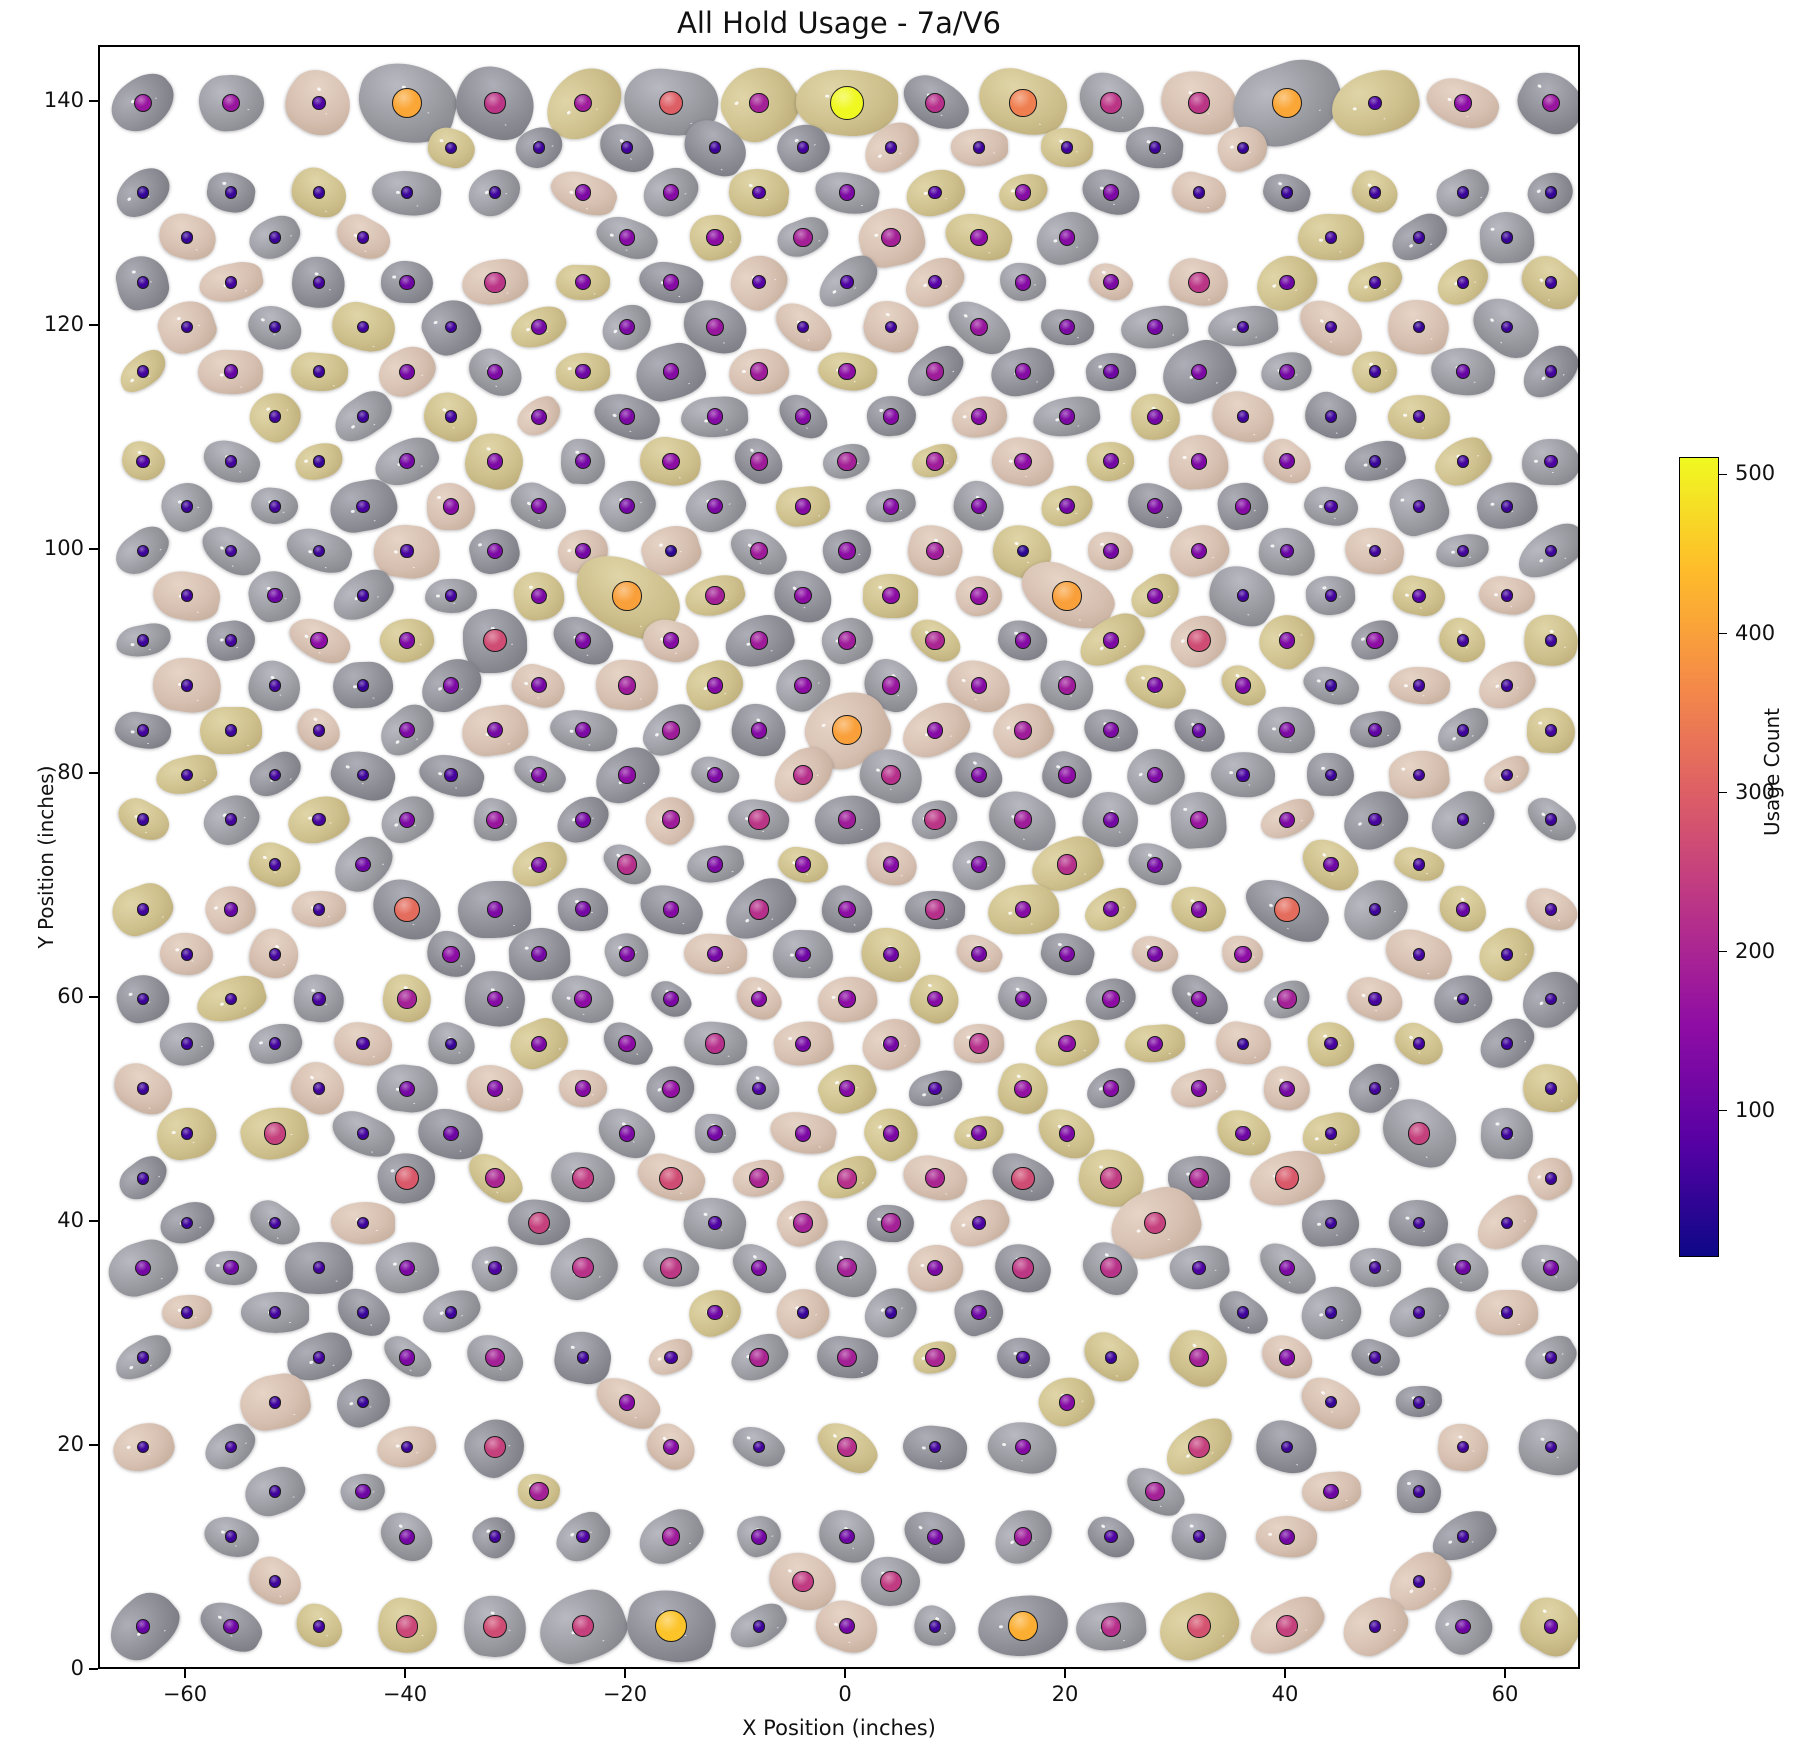 This screenshot has height=1748, width=1816. Describe the element at coordinates (845, 1694) in the screenshot. I see `x-tick-label: 0` at that location.